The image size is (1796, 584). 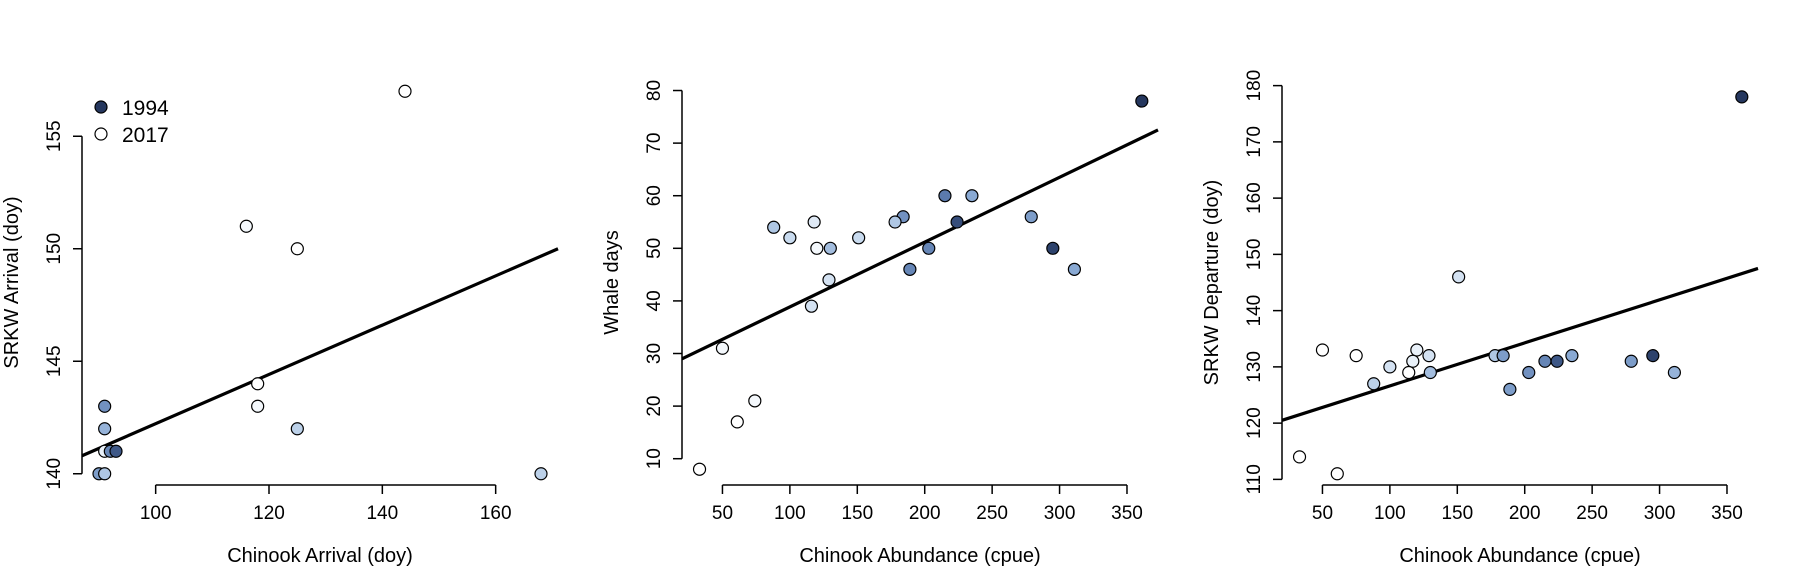 I want to click on legend-label: 2017, so click(x=145, y=135).